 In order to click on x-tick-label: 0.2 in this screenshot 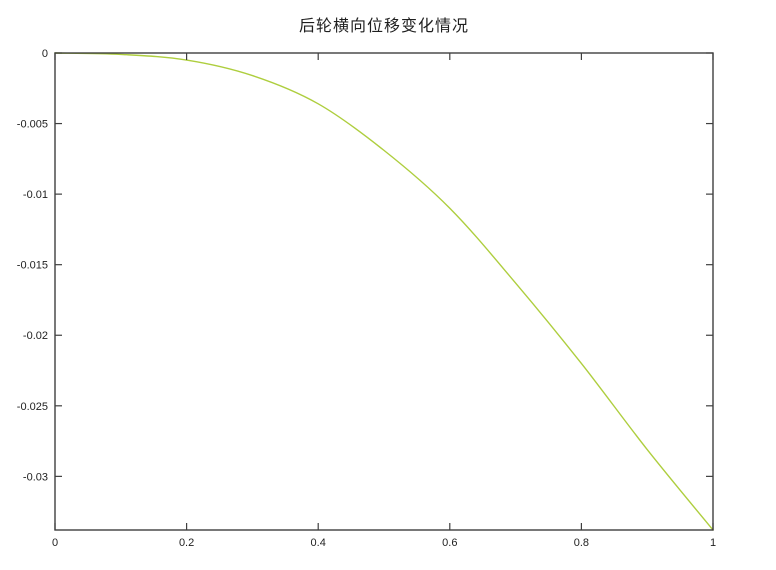, I will do `click(186, 543)`.